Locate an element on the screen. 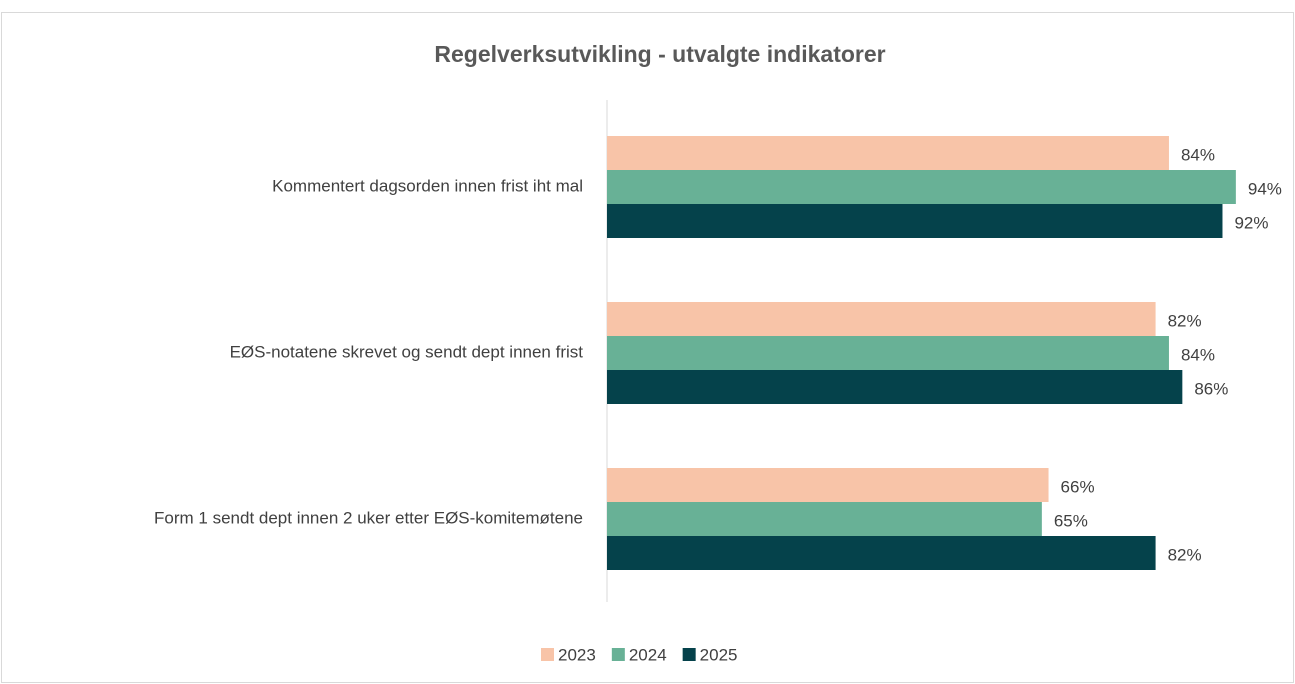 The image size is (1295, 684). category-label: Kommentert dagsorden innen frist iht mal is located at coordinates (427, 185).